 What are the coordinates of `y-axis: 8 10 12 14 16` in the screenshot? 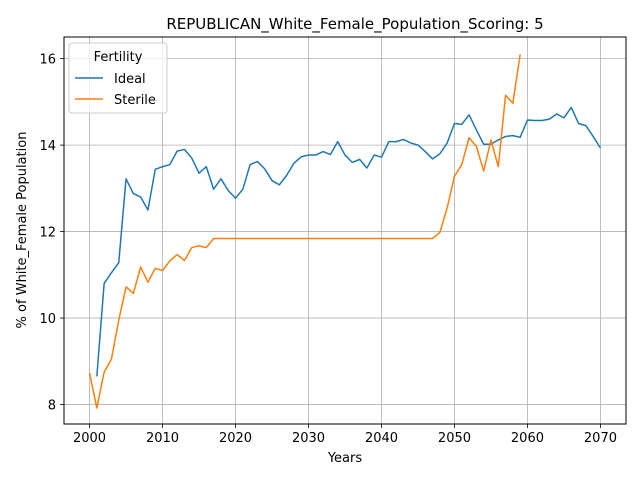 It's located at (51, 233).